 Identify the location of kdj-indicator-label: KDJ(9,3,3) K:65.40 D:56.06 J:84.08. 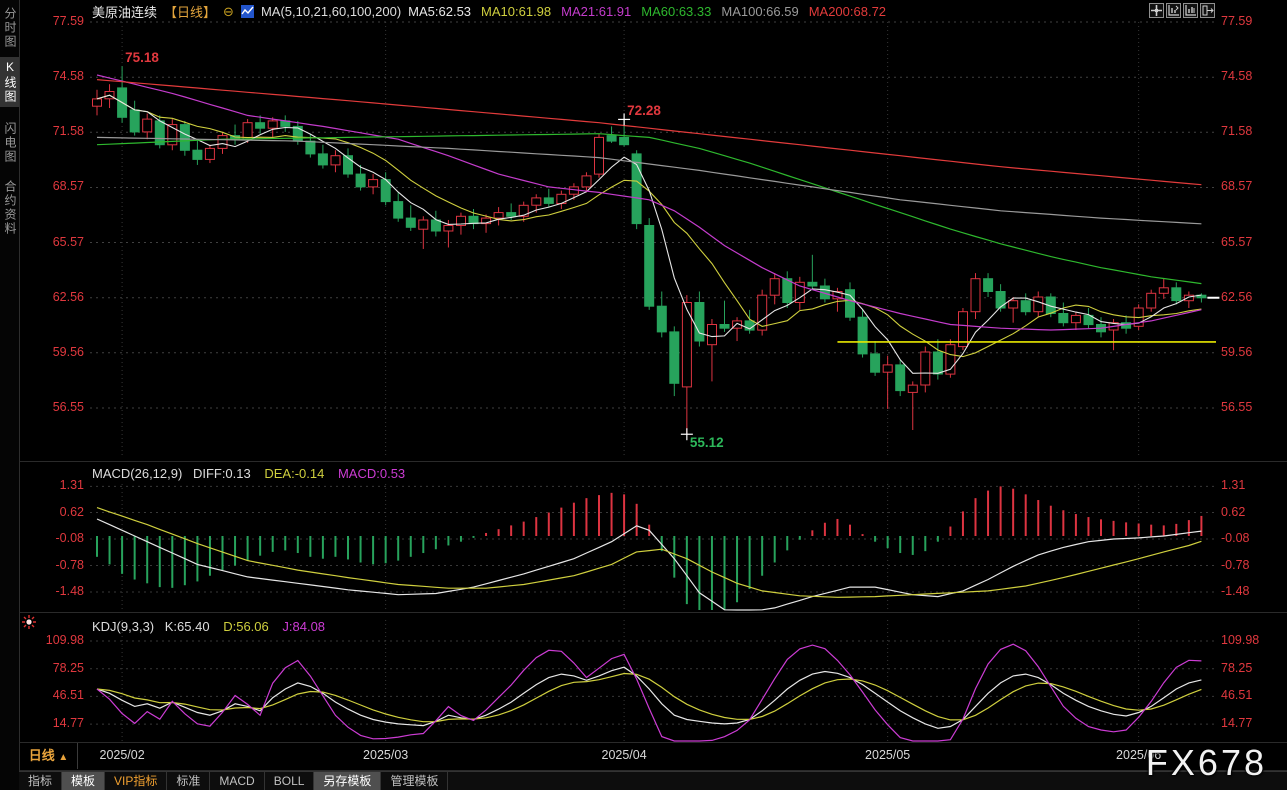
(208, 626).